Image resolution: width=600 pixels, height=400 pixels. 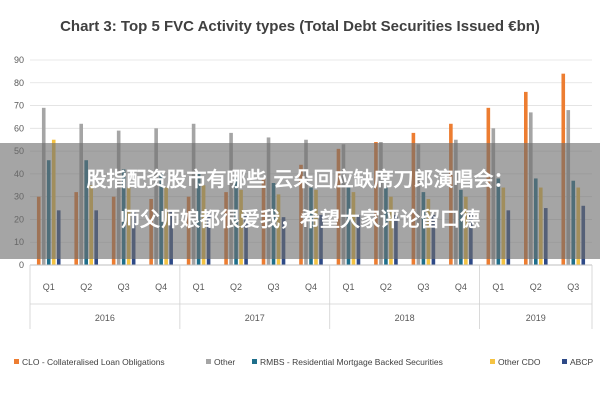 What do you see at coordinates (105, 318) in the screenshot?
I see `year-label: 2016` at bounding box center [105, 318].